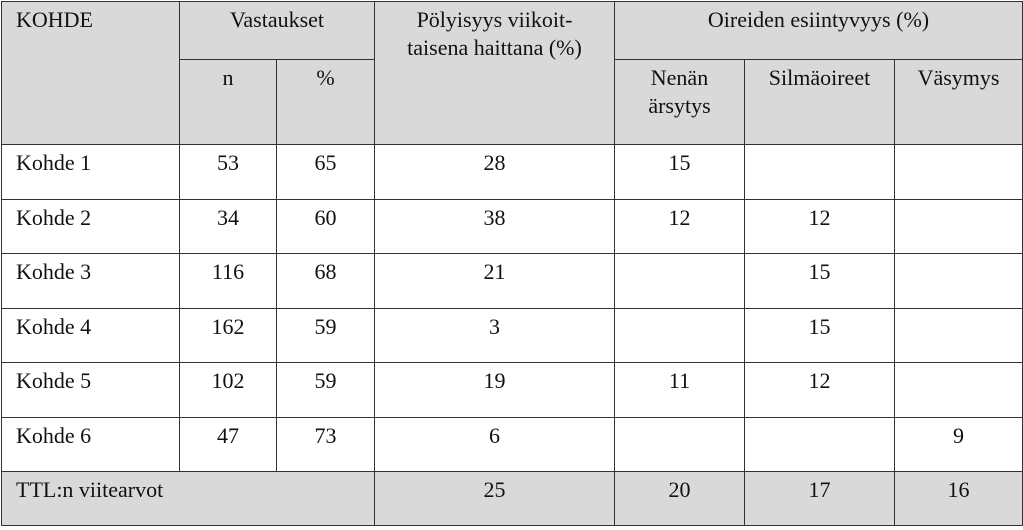  I want to click on data-row: Kohde 3 116 68 21 15, so click(512, 281).